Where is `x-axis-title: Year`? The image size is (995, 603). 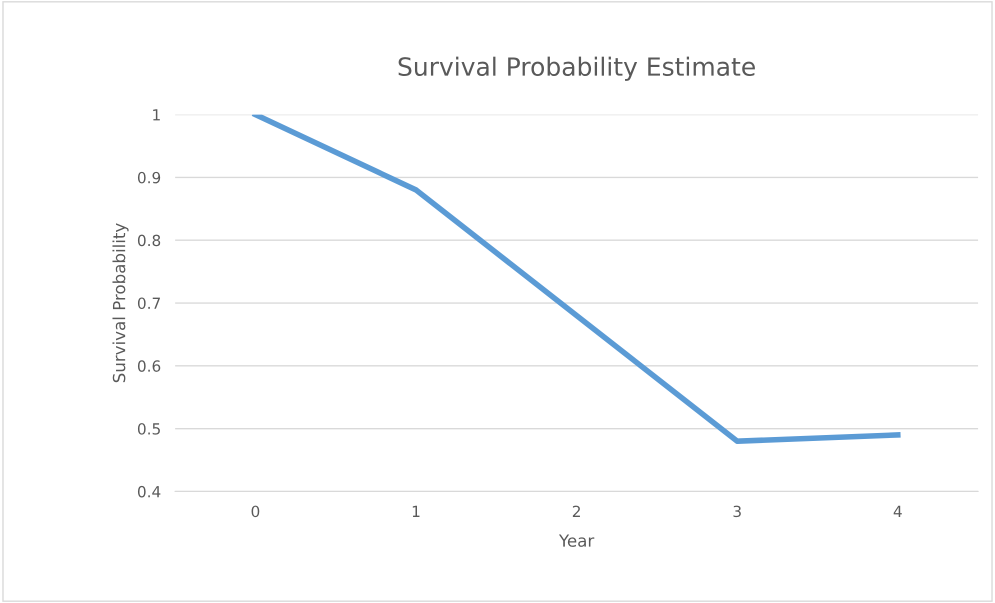 x-axis-title: Year is located at coordinates (576, 540).